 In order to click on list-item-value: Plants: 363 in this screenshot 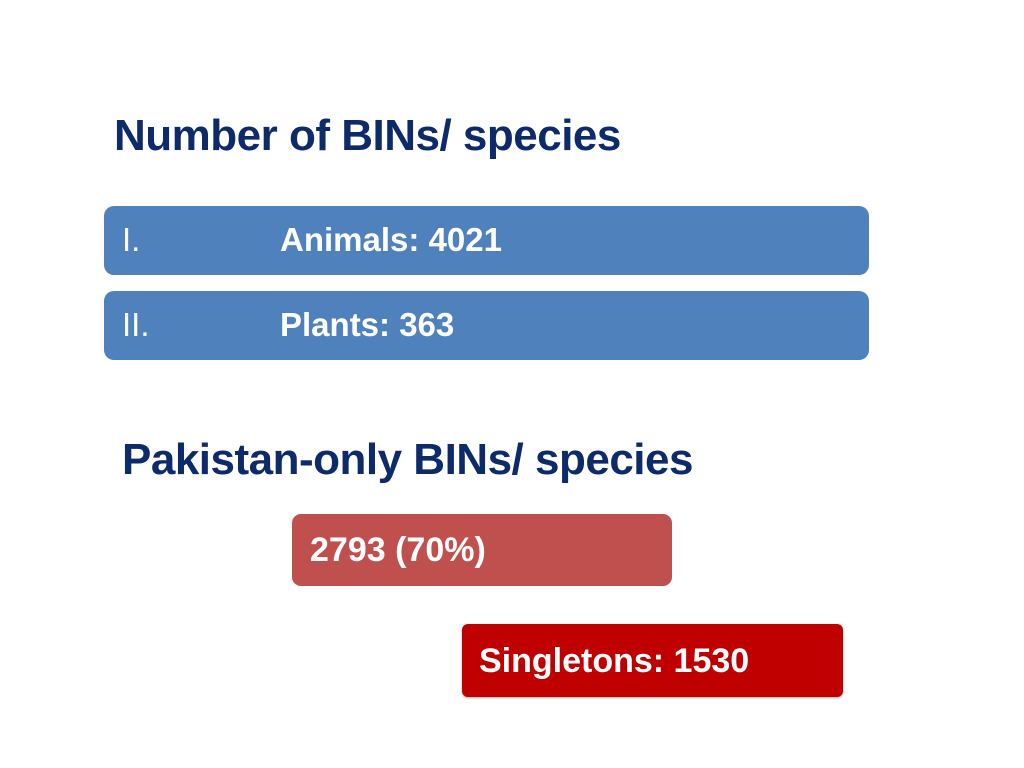, I will do `click(367, 324)`.